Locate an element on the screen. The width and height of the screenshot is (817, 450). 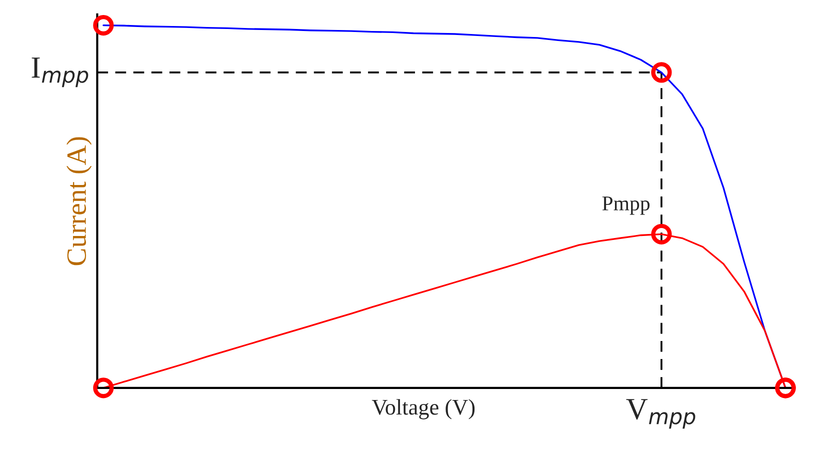
x-axis-title: Voltage (V) is located at coordinates (423, 409).